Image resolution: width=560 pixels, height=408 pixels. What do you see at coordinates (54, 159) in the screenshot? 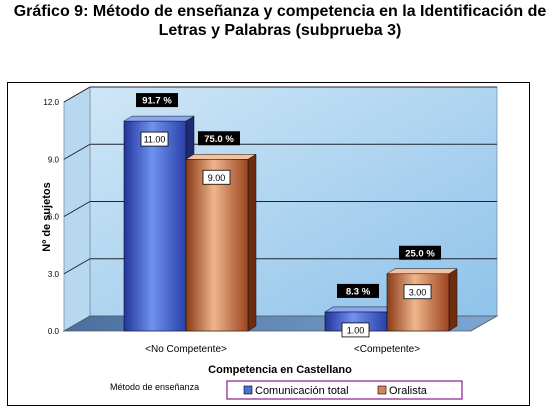
I see `y-tick-label: 9.0` at bounding box center [54, 159].